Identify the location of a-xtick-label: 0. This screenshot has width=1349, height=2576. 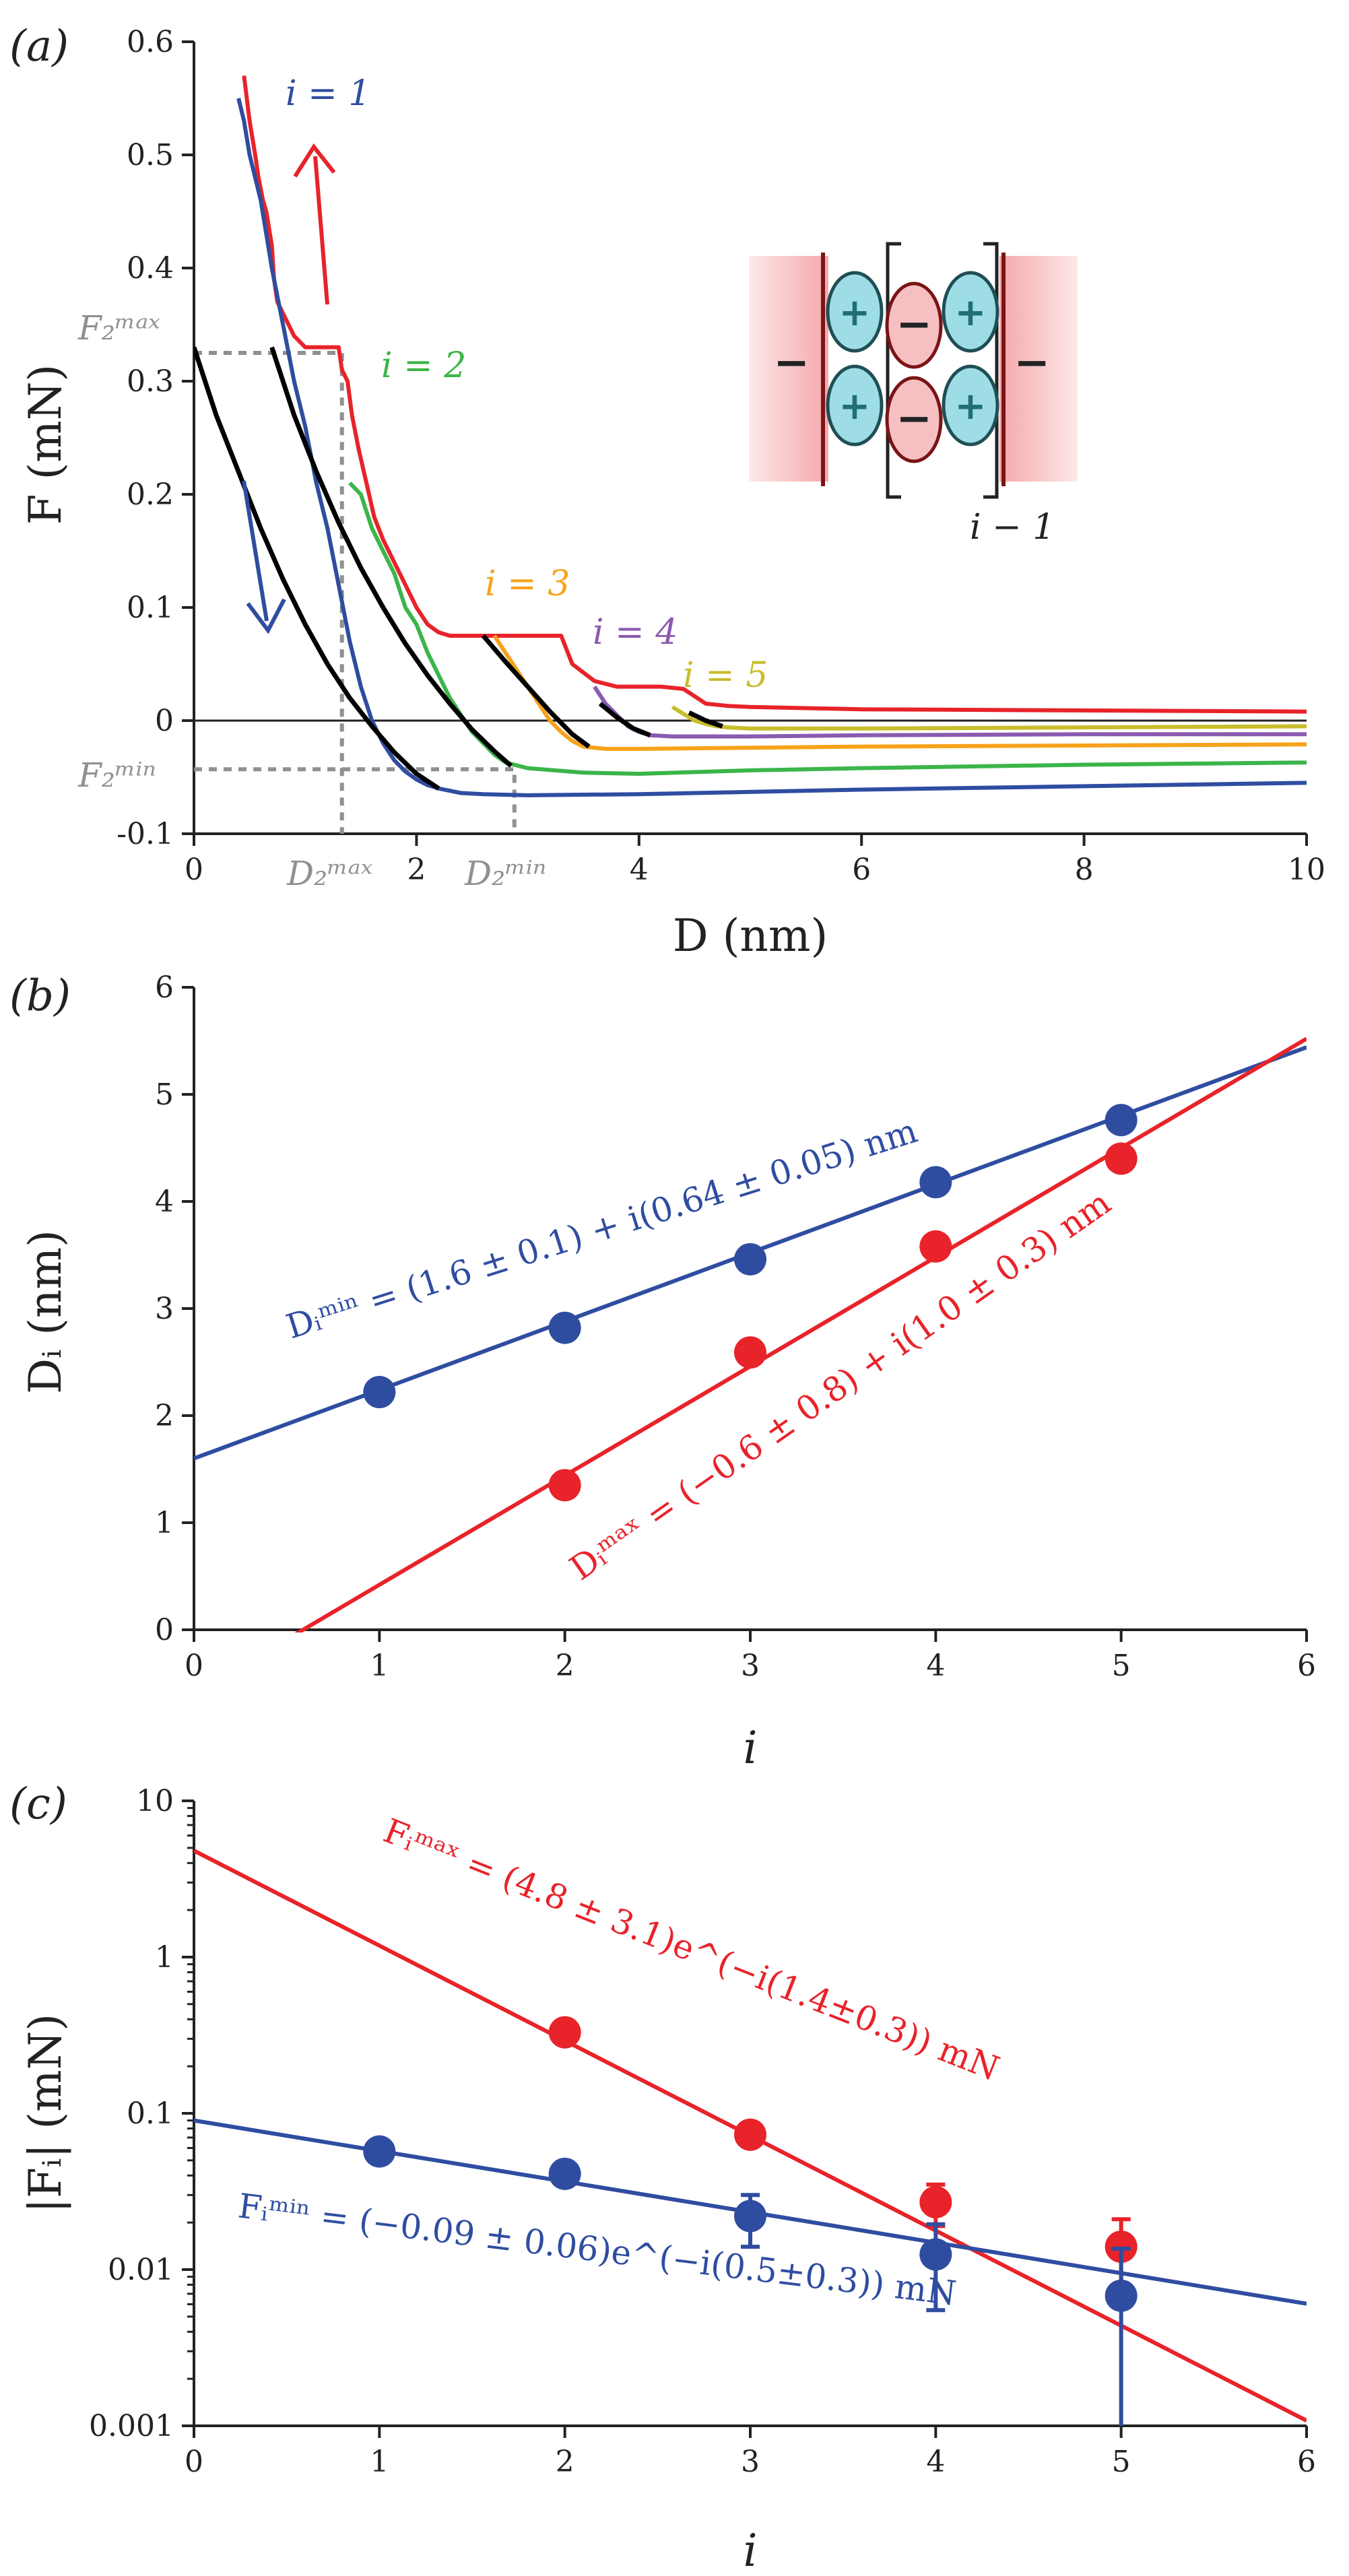
(194, 870).